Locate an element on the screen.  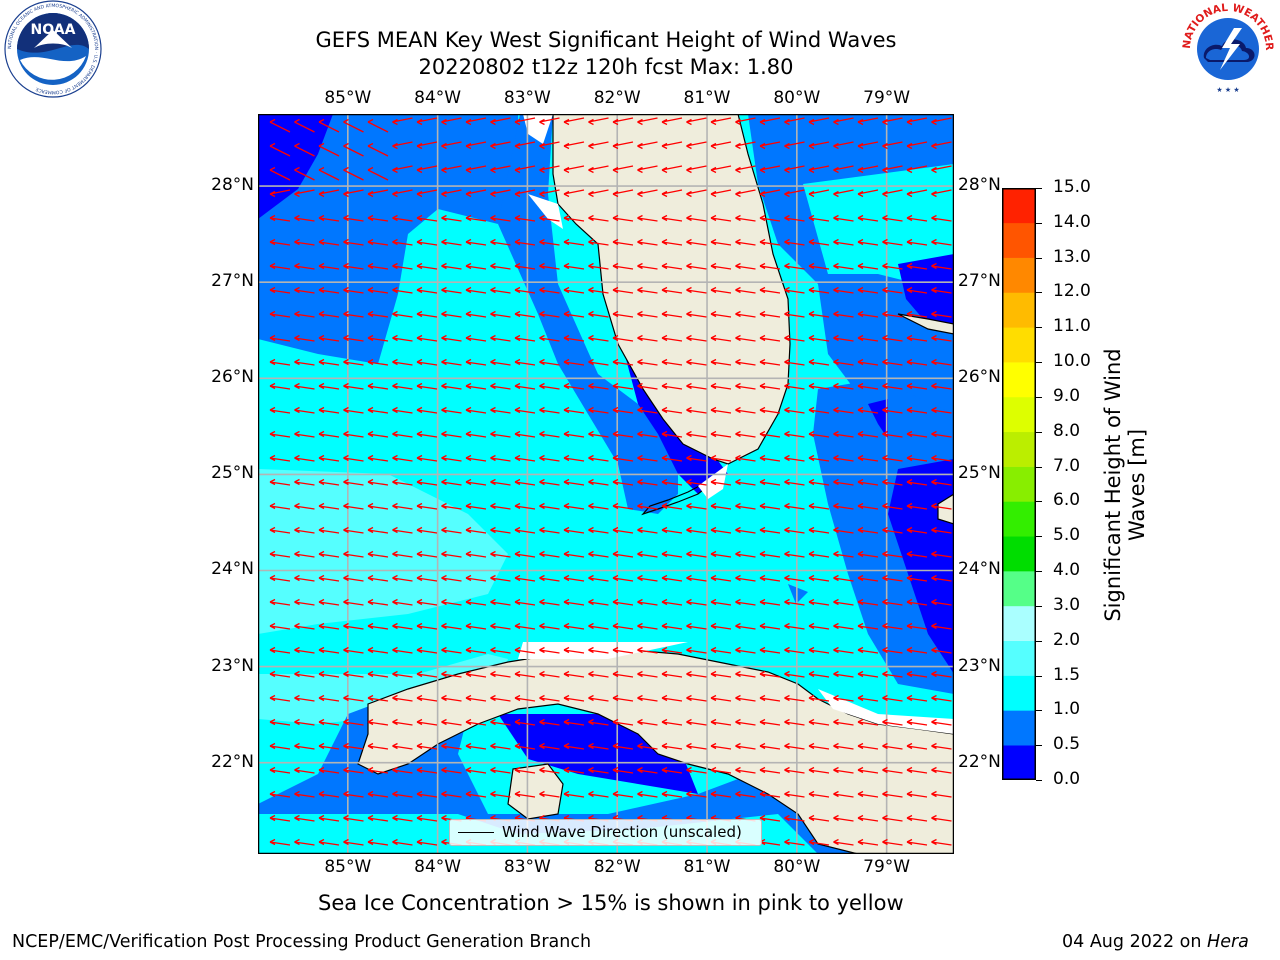
colorbar-tick is located at coordinates (1039, 293).